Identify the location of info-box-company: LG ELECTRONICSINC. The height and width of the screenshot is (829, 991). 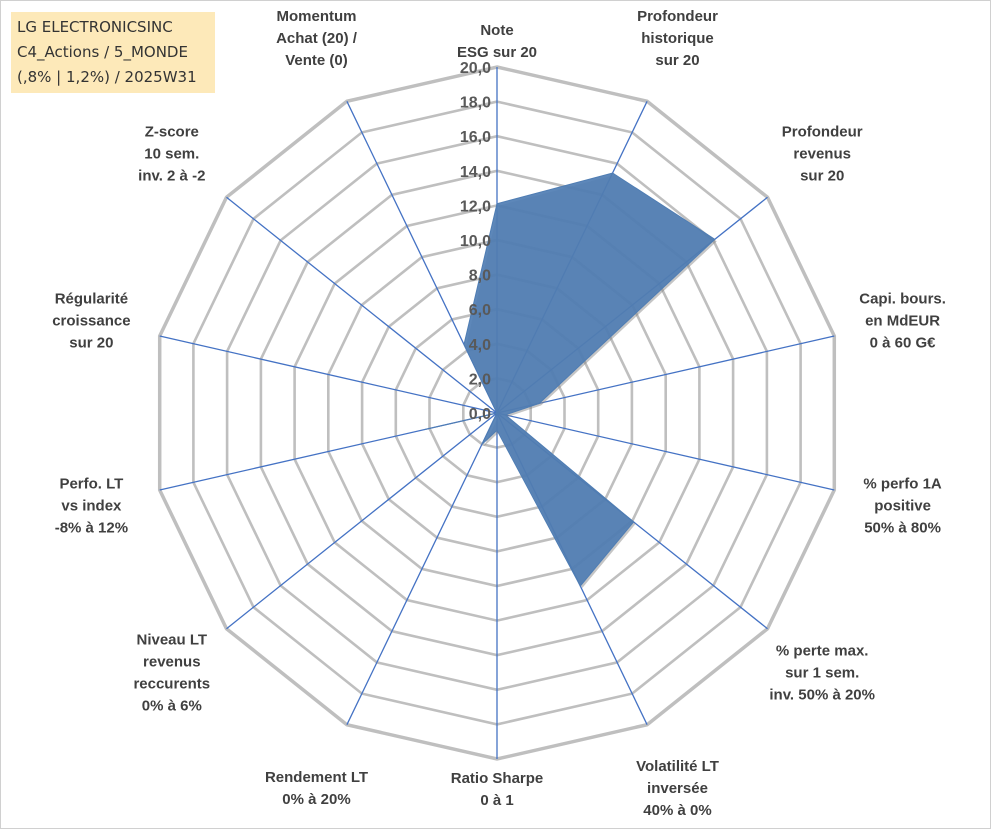
(95, 27).